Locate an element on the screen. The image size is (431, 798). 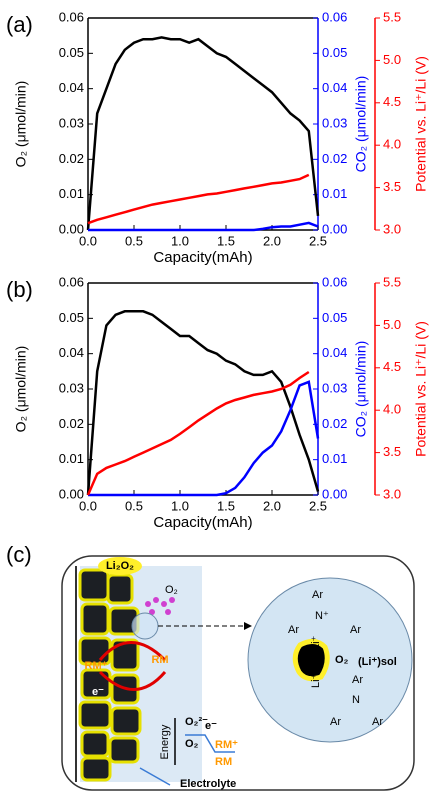
x-axis-title: Capacity(mAh) is located at coordinates (202, 257).